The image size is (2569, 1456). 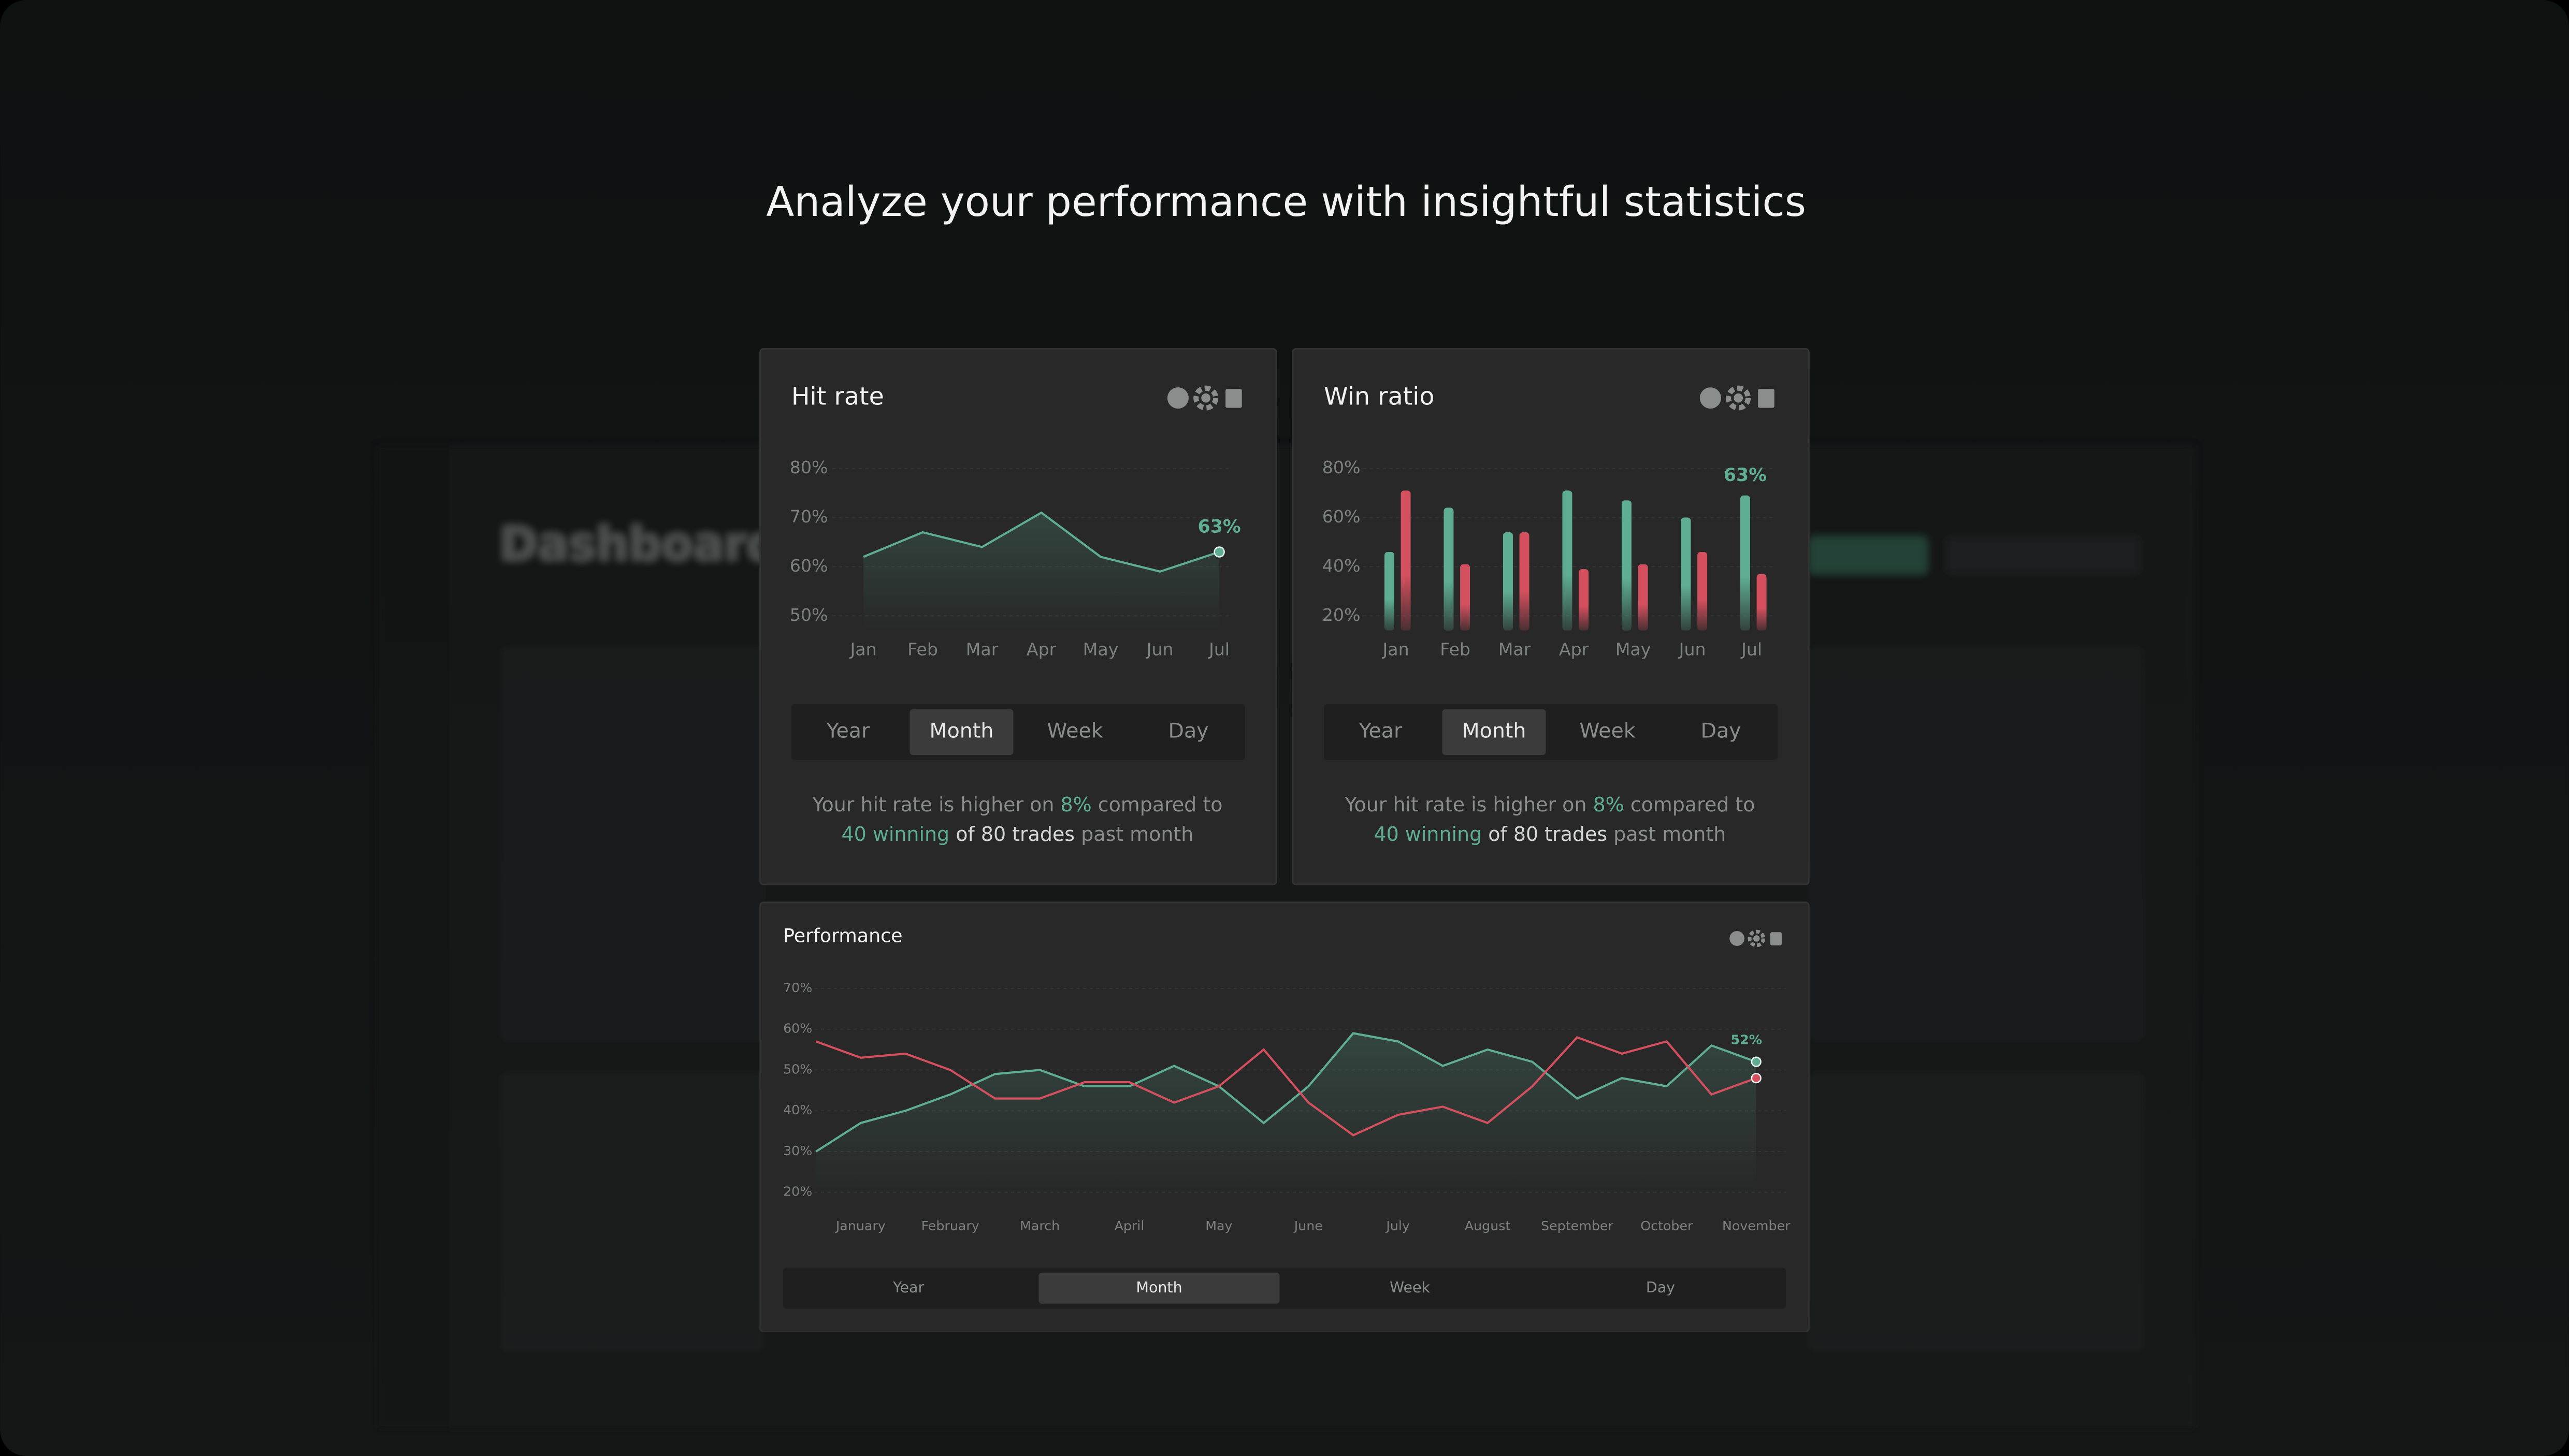 I want to click on card-title: Win ratio, so click(x=1379, y=397).